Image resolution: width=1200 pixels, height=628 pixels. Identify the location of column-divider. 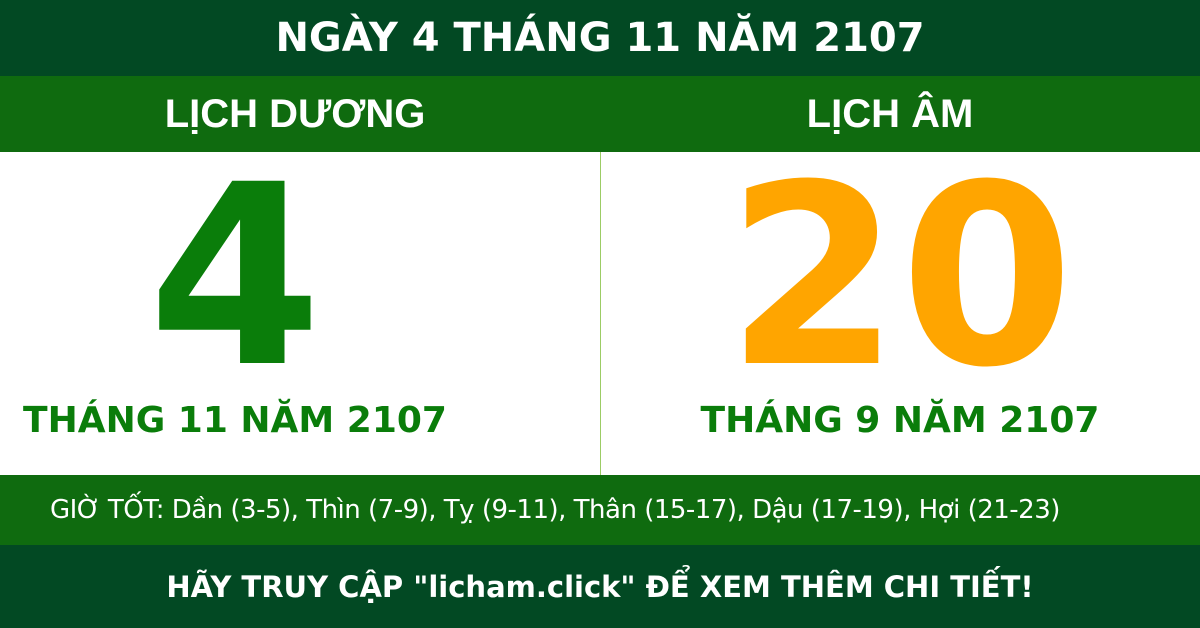
(600, 313).